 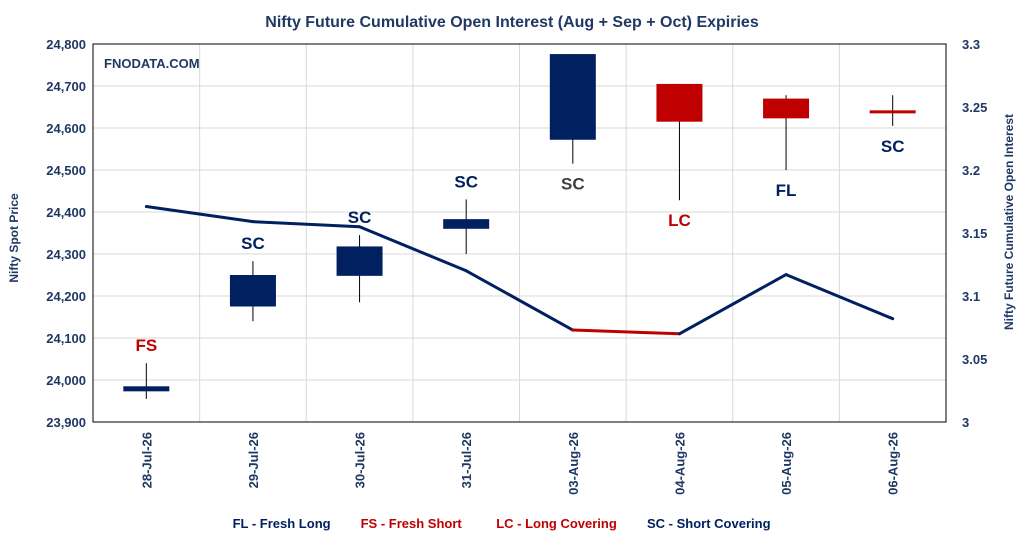 What do you see at coordinates (679, 220) in the screenshot?
I see `activity-label: LC` at bounding box center [679, 220].